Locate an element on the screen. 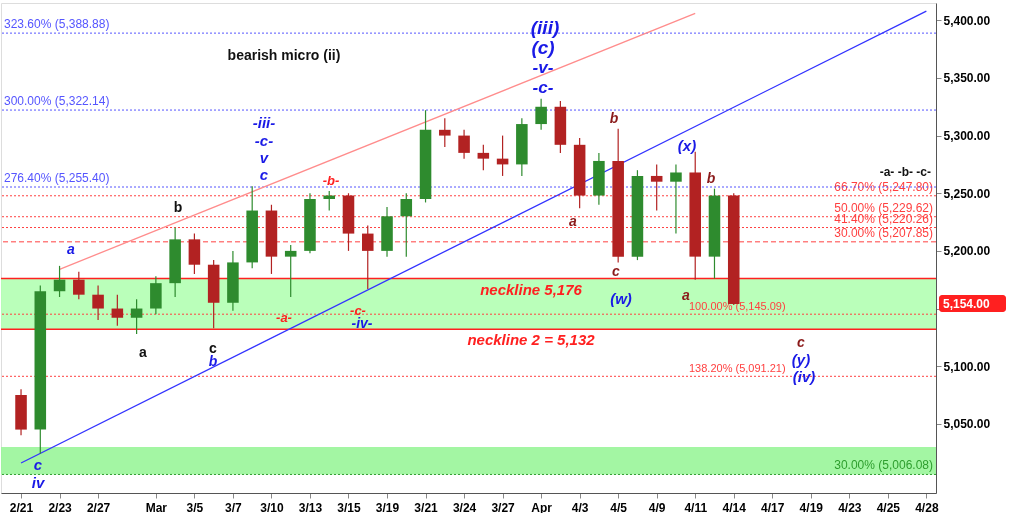  annotation: (c) is located at coordinates (543, 47).